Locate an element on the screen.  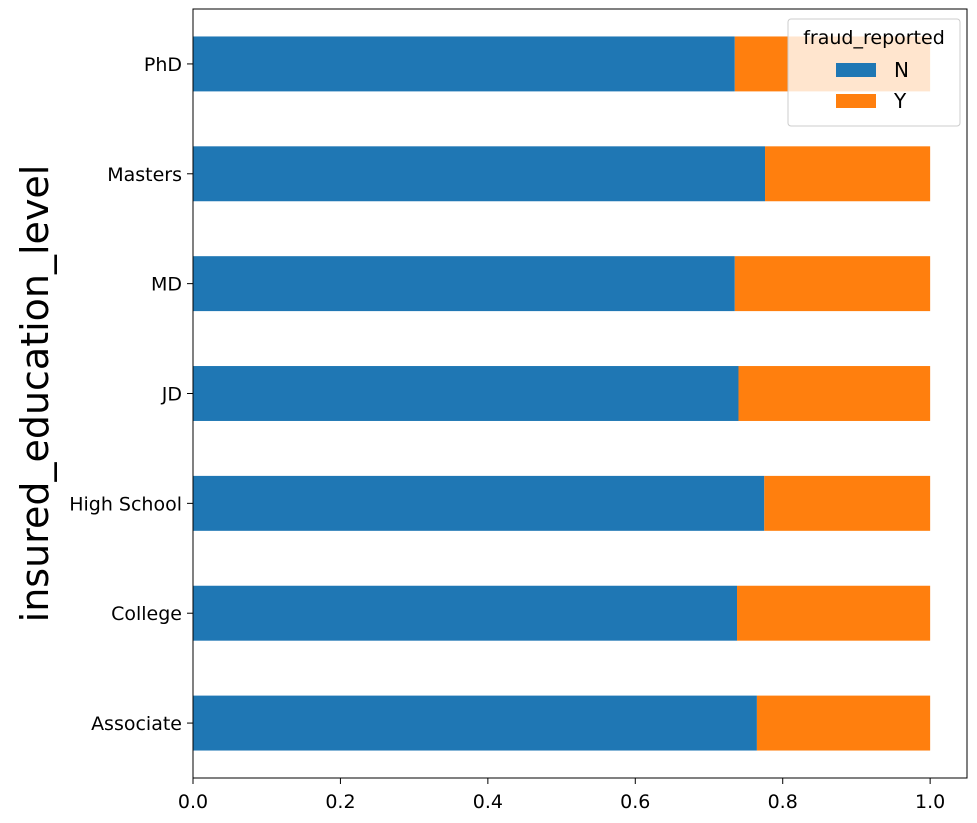
x-tick-label: 0.4 is located at coordinates (488, 802).